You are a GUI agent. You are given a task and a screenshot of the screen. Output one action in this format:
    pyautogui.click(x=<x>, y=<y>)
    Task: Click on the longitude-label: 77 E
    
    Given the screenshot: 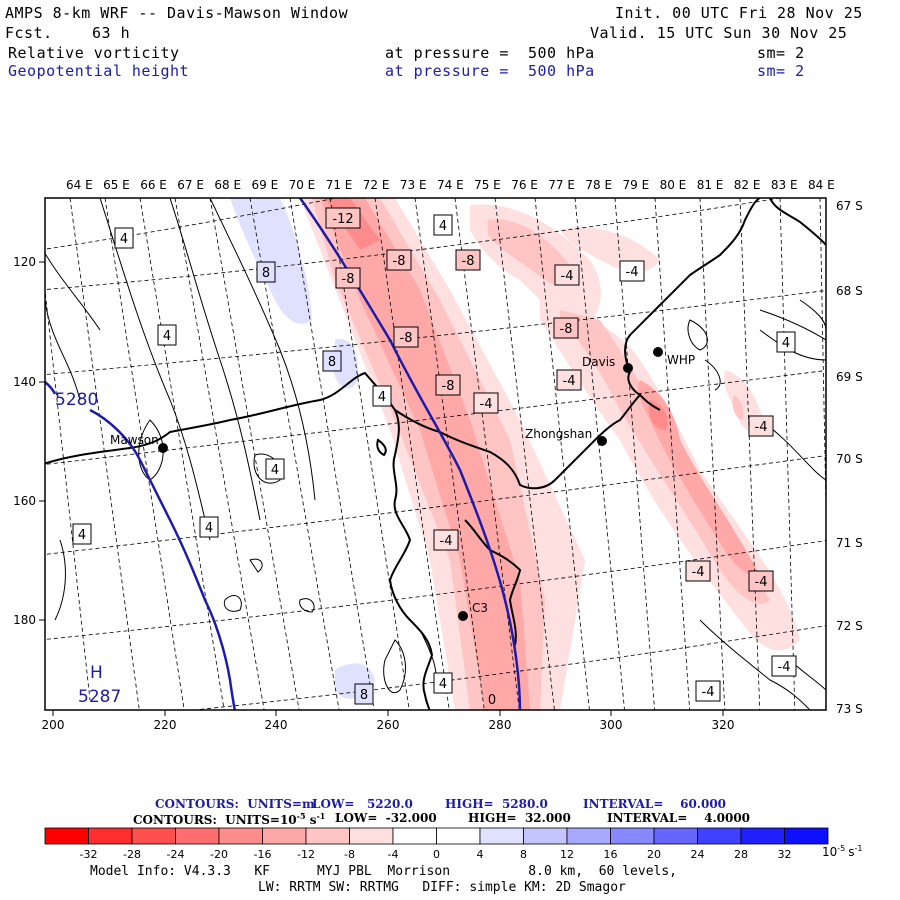 What is the action you would take?
    pyautogui.click(x=561, y=185)
    